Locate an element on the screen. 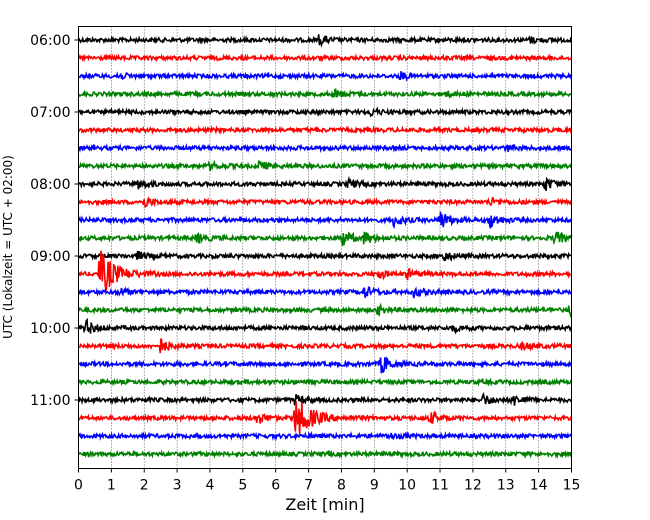  x-tick-label: 5 is located at coordinates (242, 486).